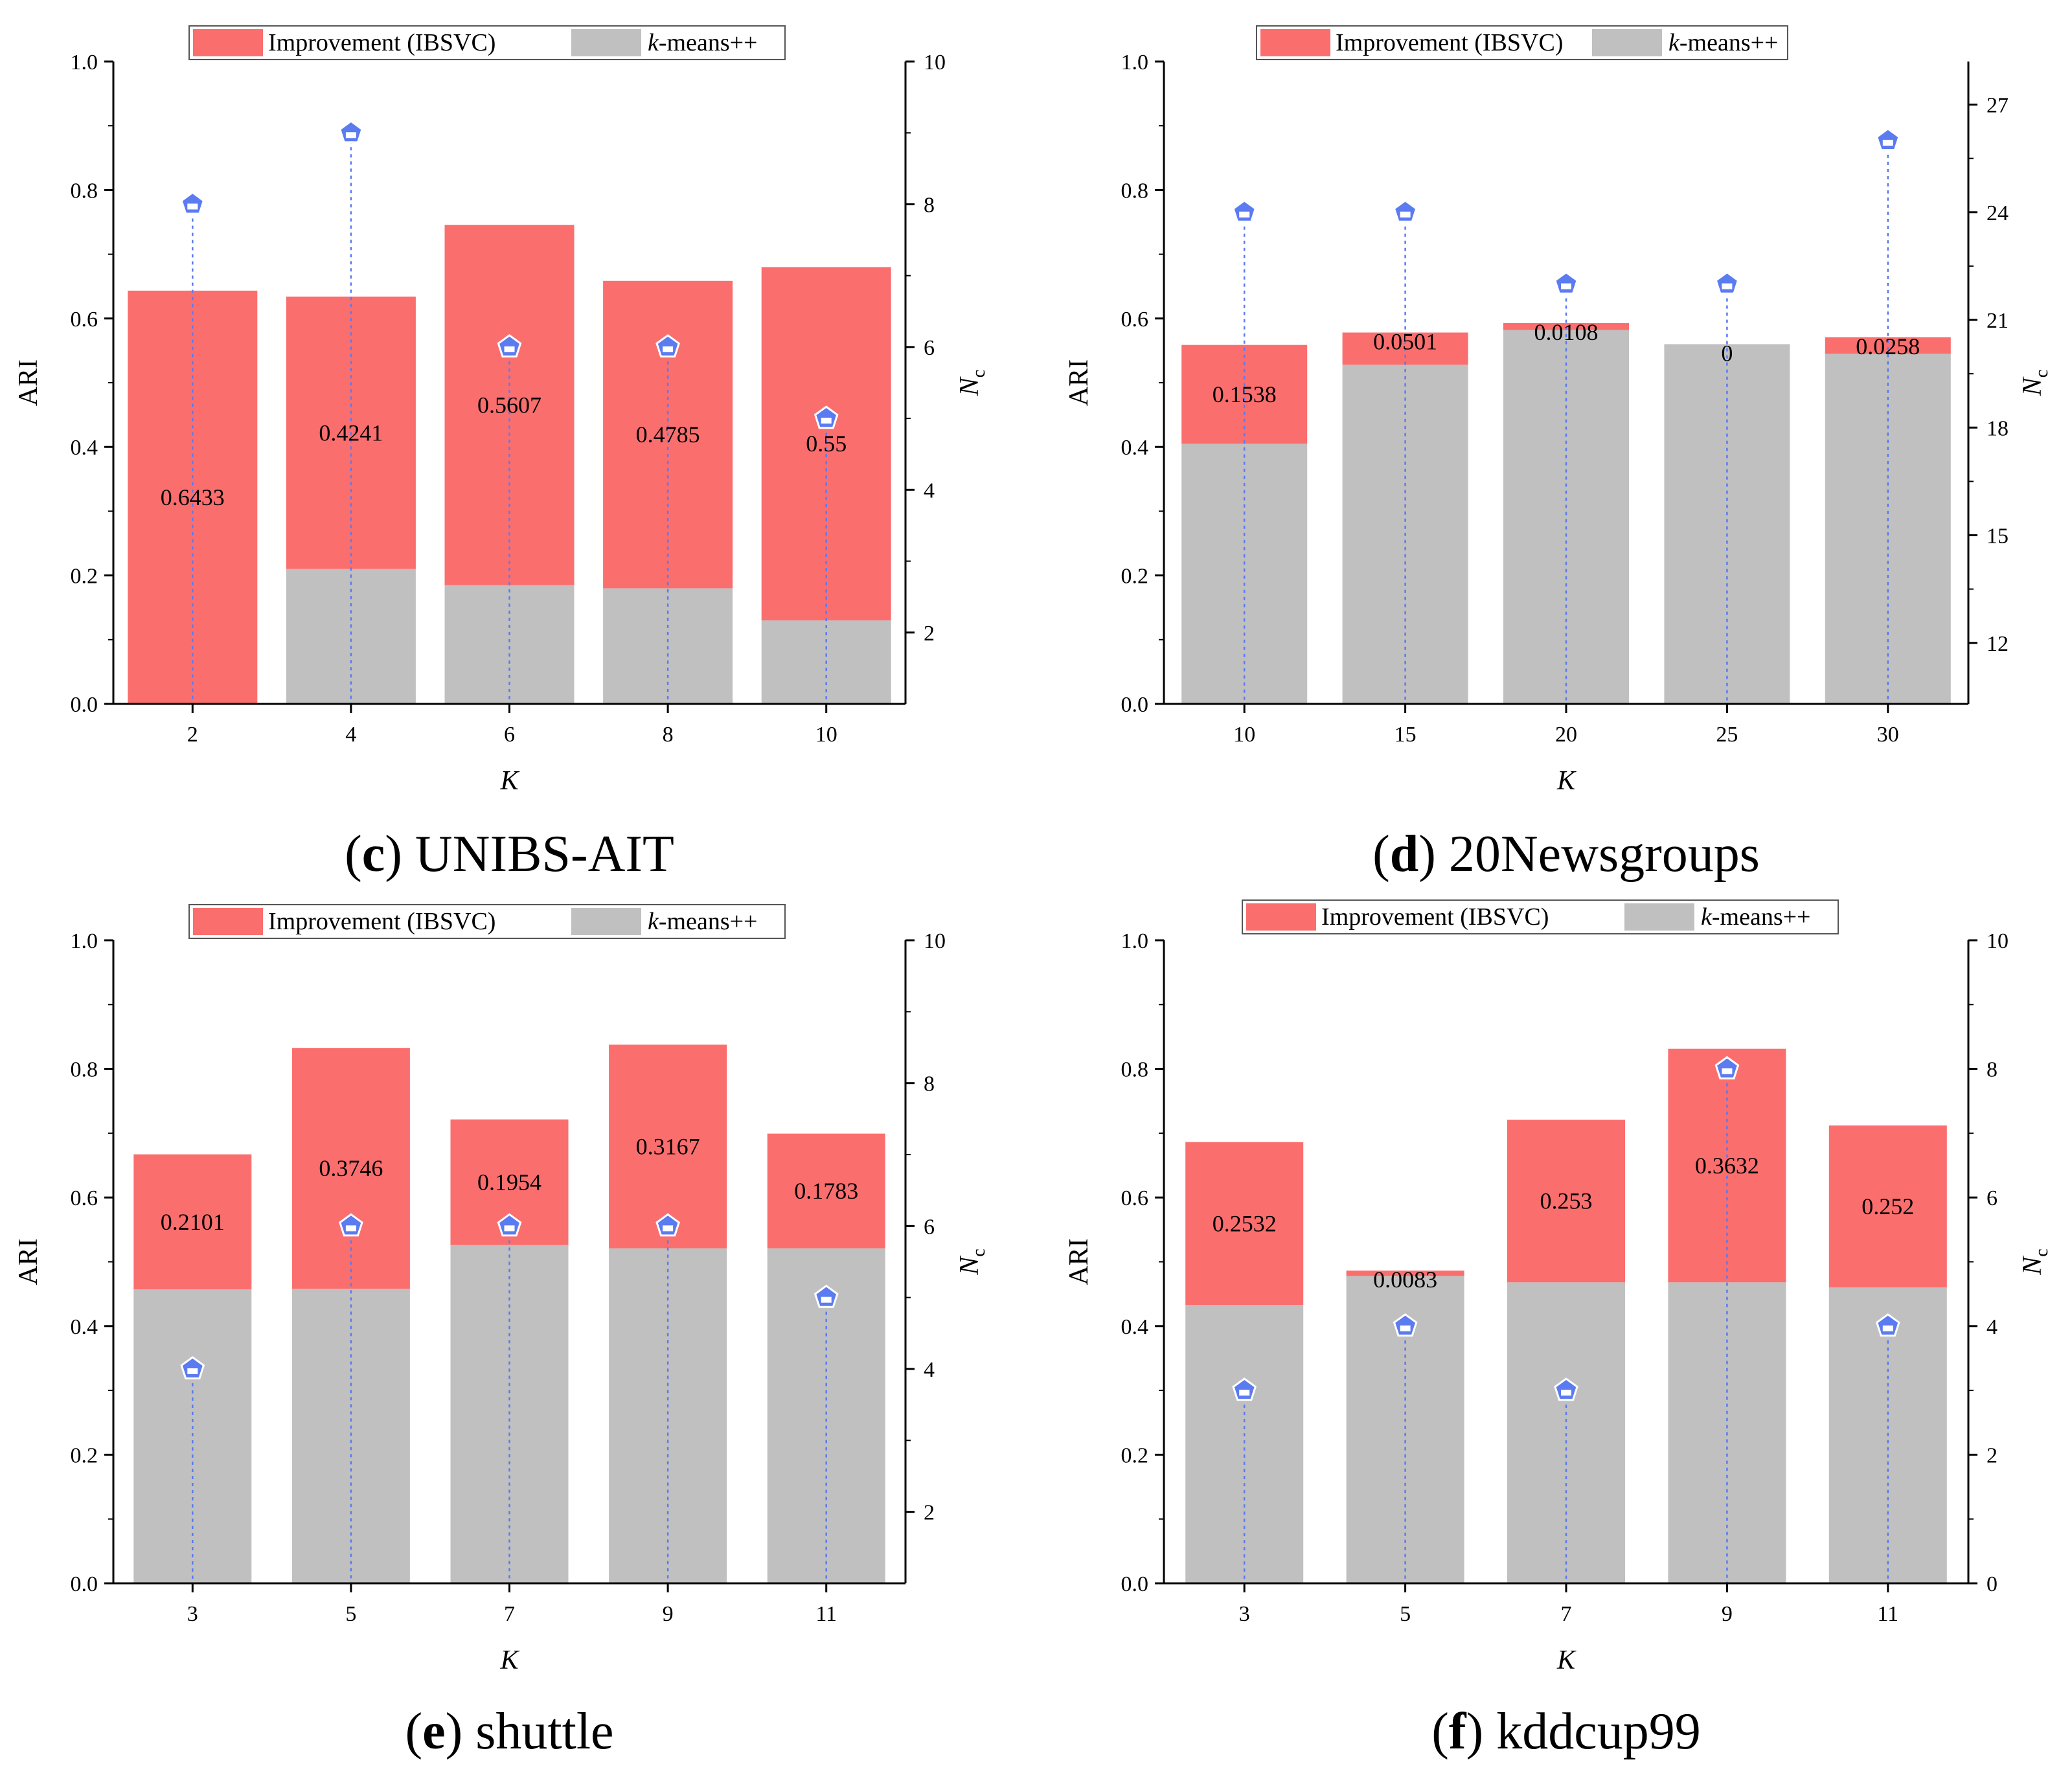 This screenshot has width=2072, height=1786. I want to click on caption-letter: c, so click(373, 854).